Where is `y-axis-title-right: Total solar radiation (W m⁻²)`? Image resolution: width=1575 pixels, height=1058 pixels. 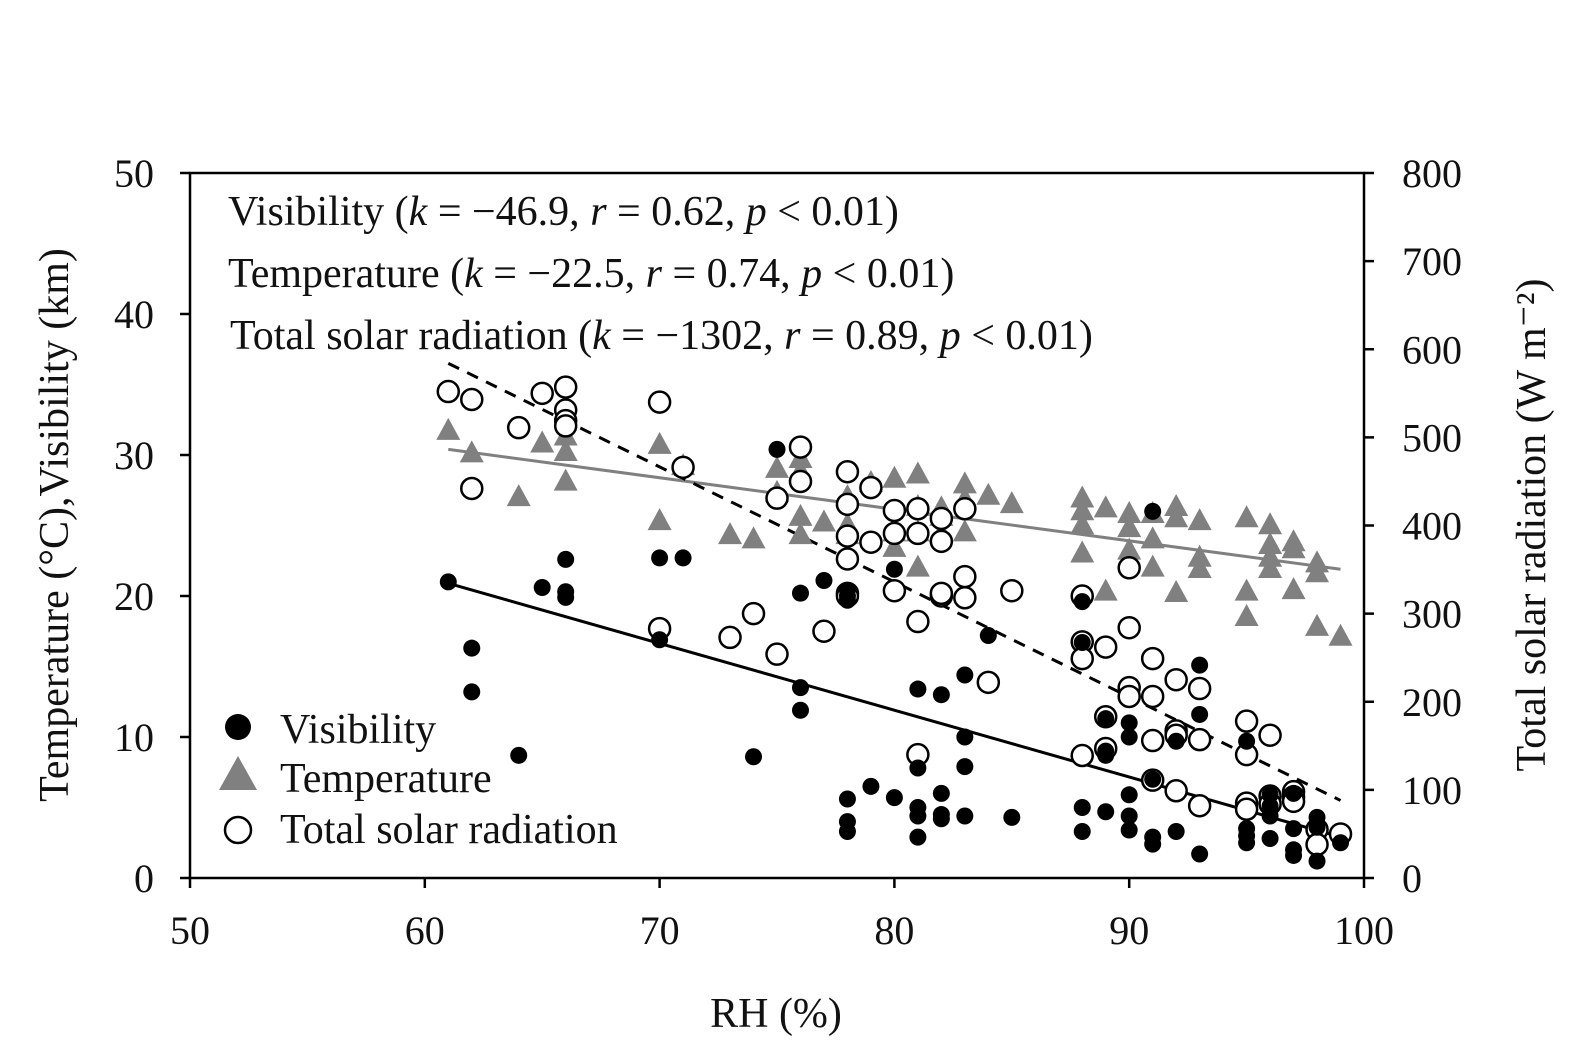
y-axis-title-right: Total solar radiation (W m⁻²) is located at coordinates (1532, 525).